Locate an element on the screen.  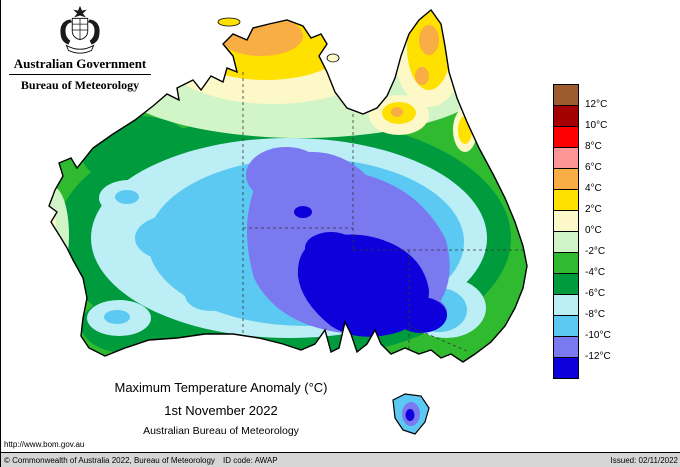
bom-url: http://www.bom.gov.au is located at coordinates (44, 444).